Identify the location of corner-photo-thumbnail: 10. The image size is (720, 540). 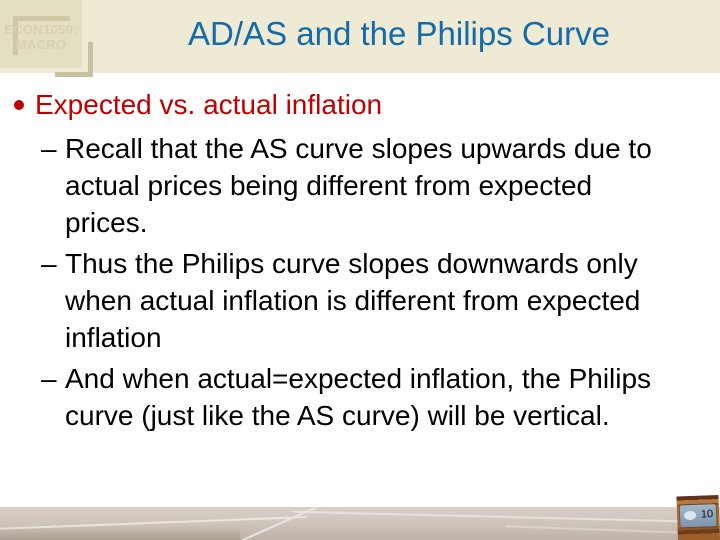
(698, 517).